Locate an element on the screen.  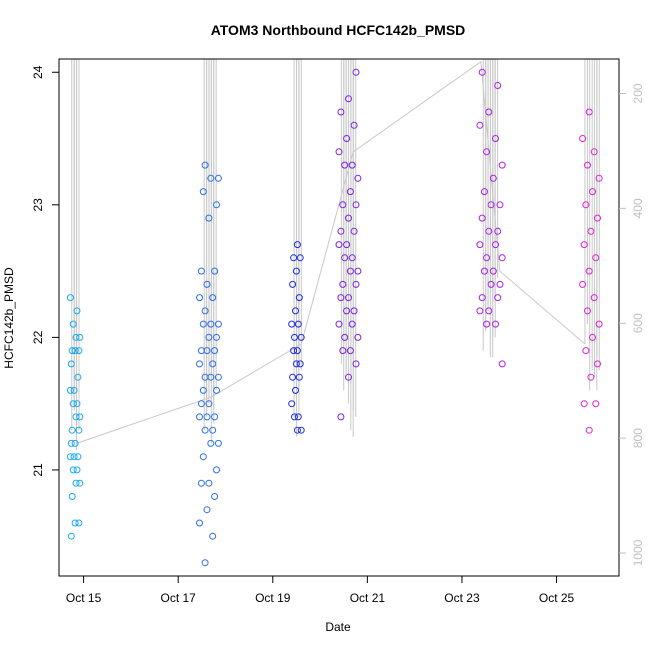
y-tick-label-2: 23 is located at coordinates (38, 205).